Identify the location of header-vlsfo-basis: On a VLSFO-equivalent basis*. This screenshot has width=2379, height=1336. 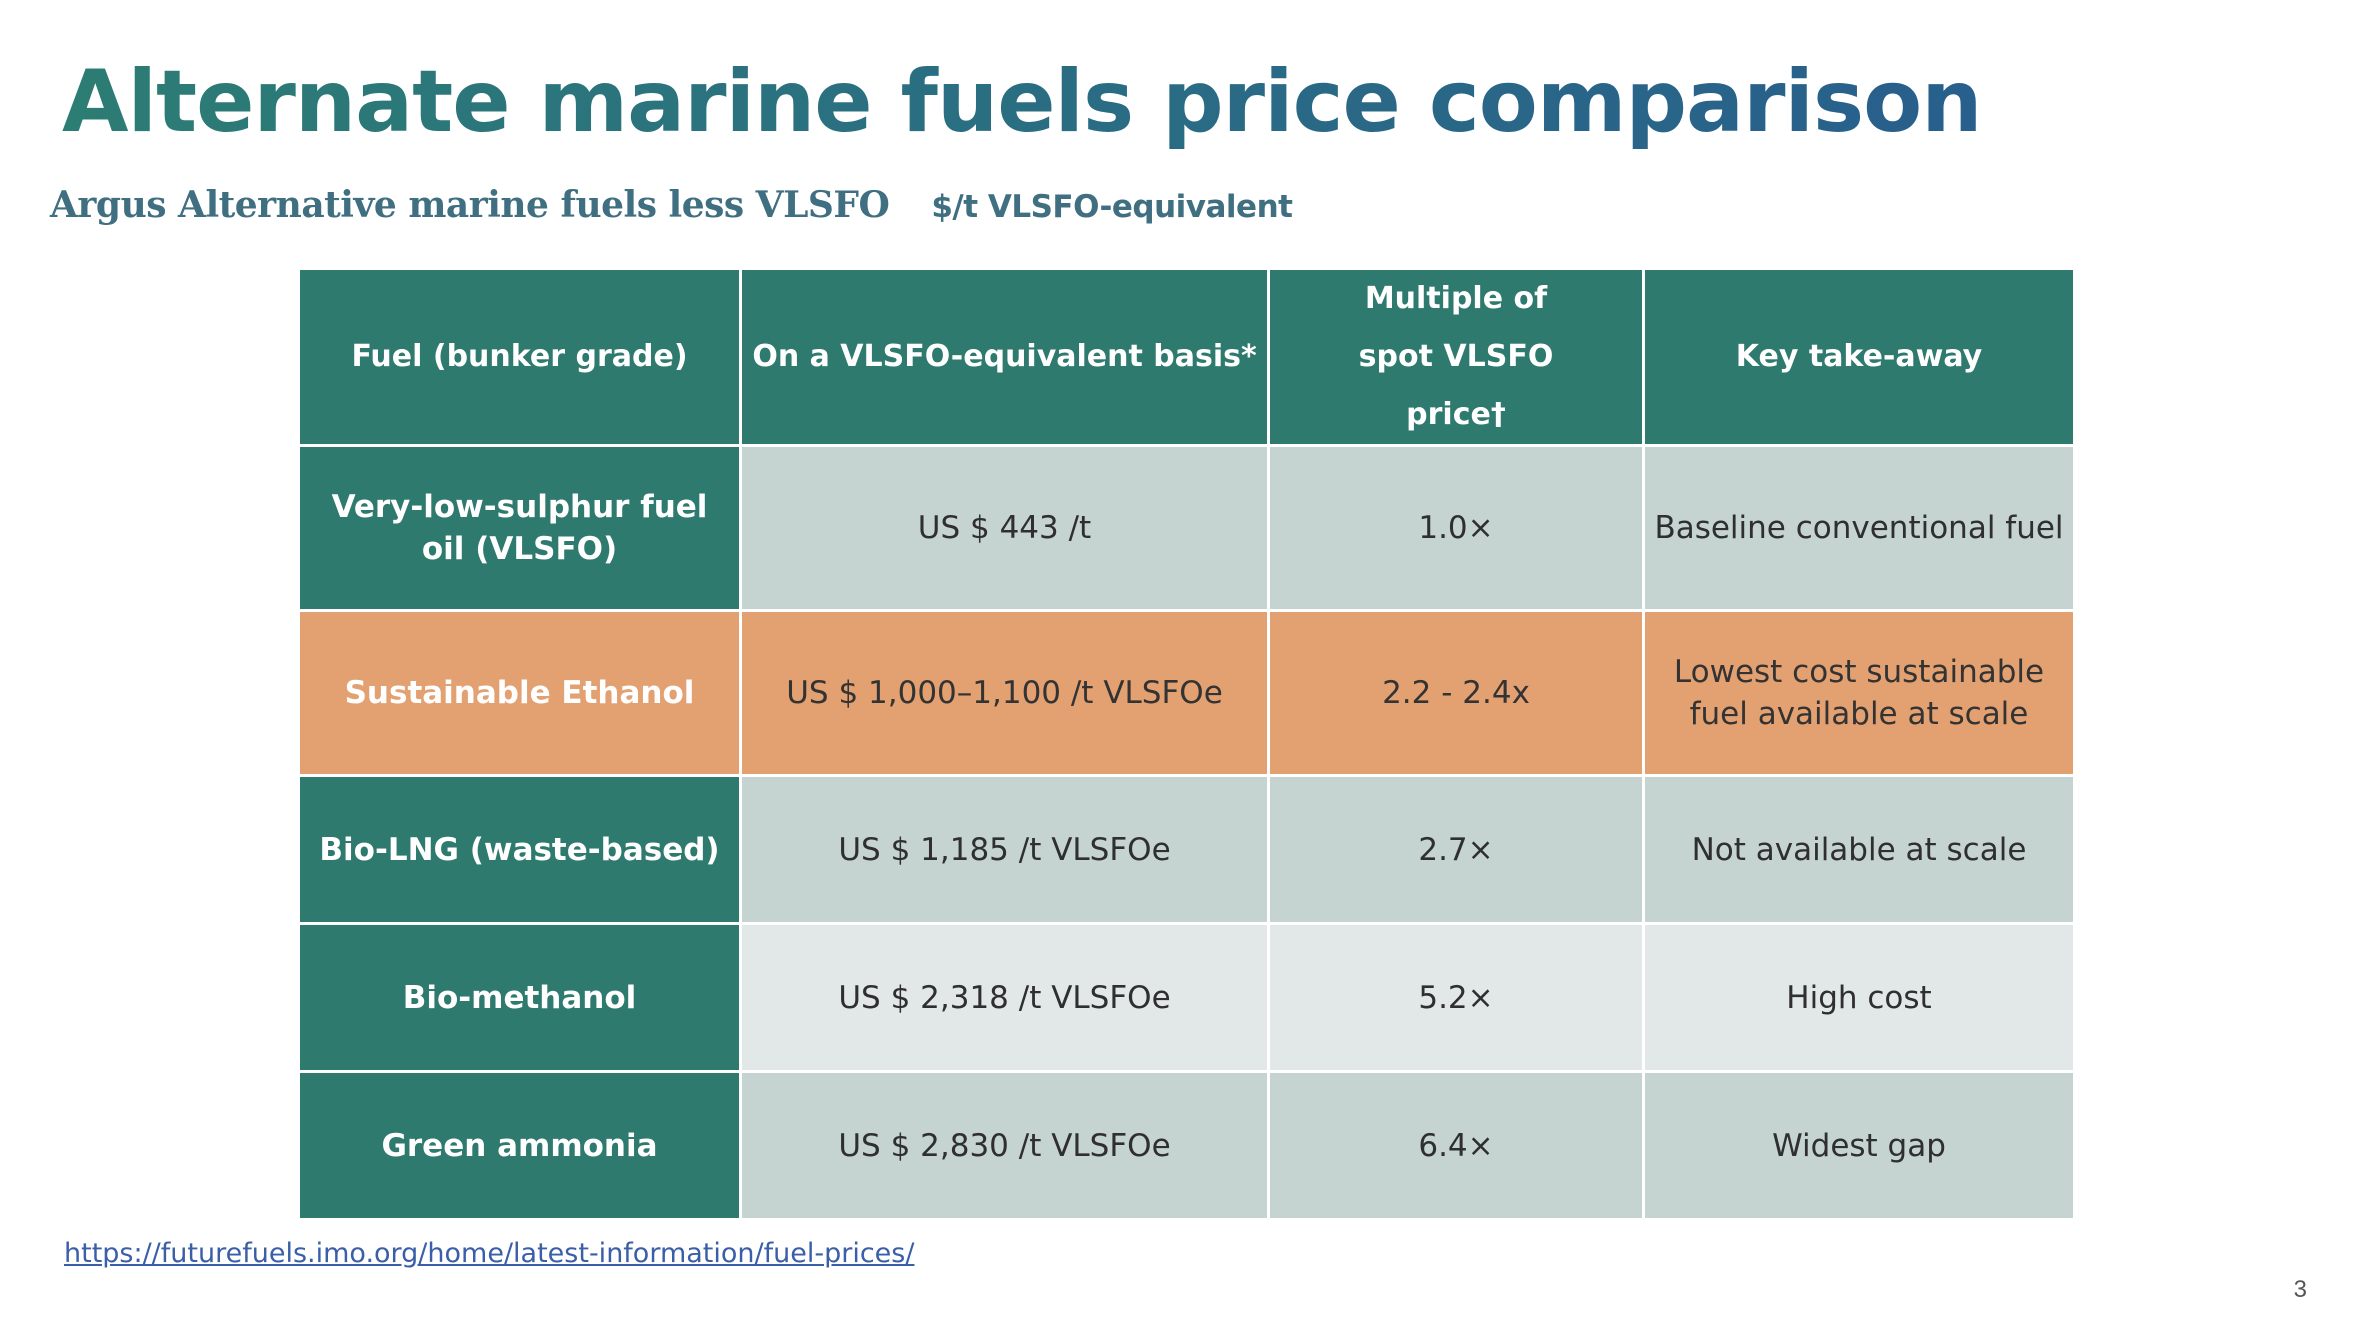
(1004, 357).